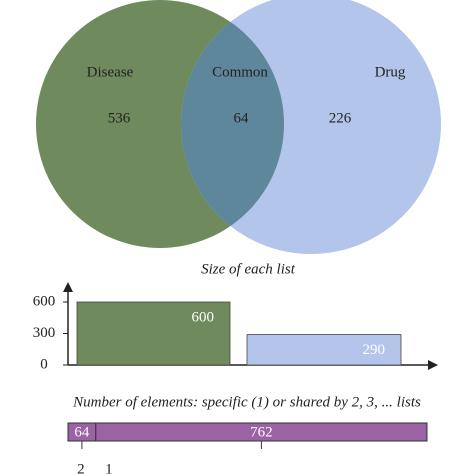 The width and height of the screenshot is (474, 474). Describe the element at coordinates (248, 269) in the screenshot. I see `bar-title: Size of each list` at that location.